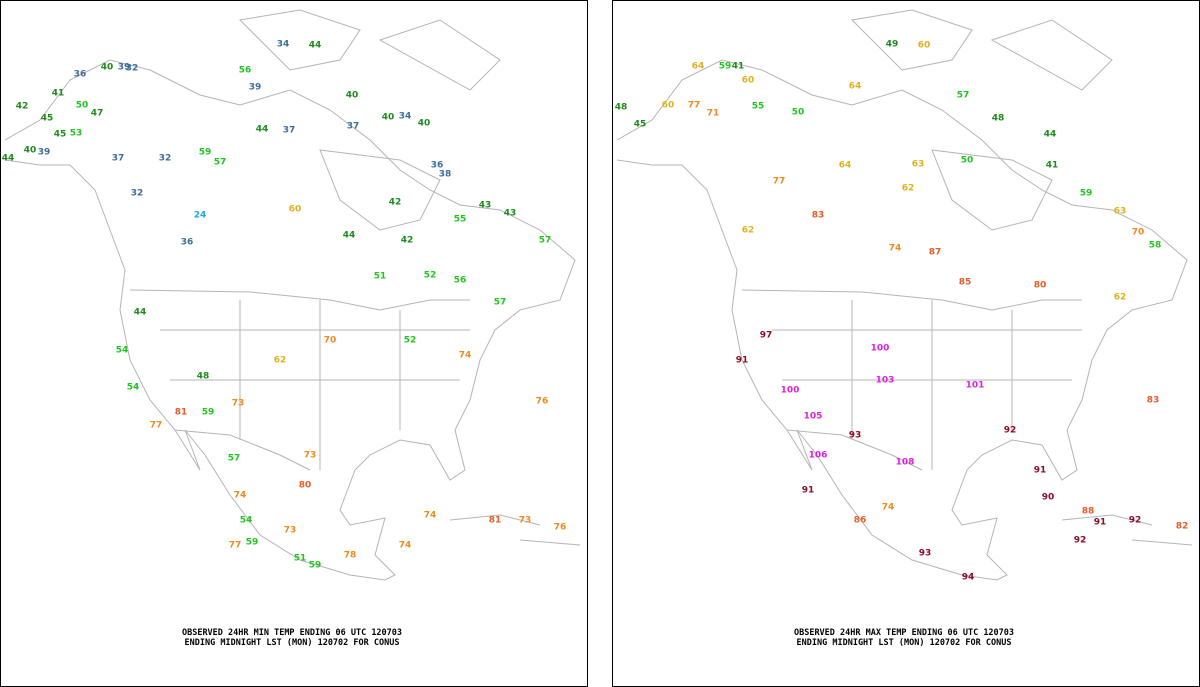 The width and height of the screenshot is (1200, 687). Describe the element at coordinates (485, 206) in the screenshot. I see `station-temp: 43` at that location.